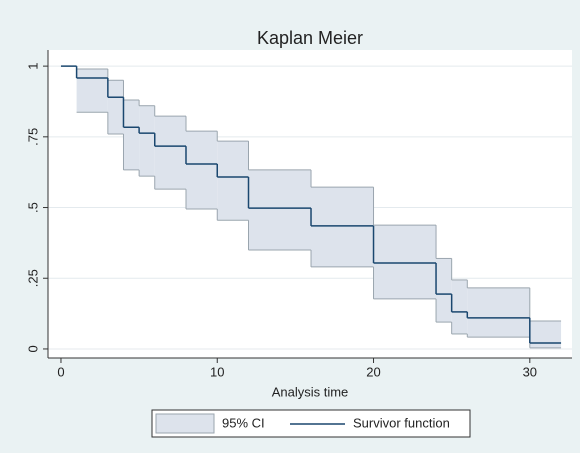  Describe the element at coordinates (60, 371) in the screenshot. I see `x-tick-label: 0` at that location.